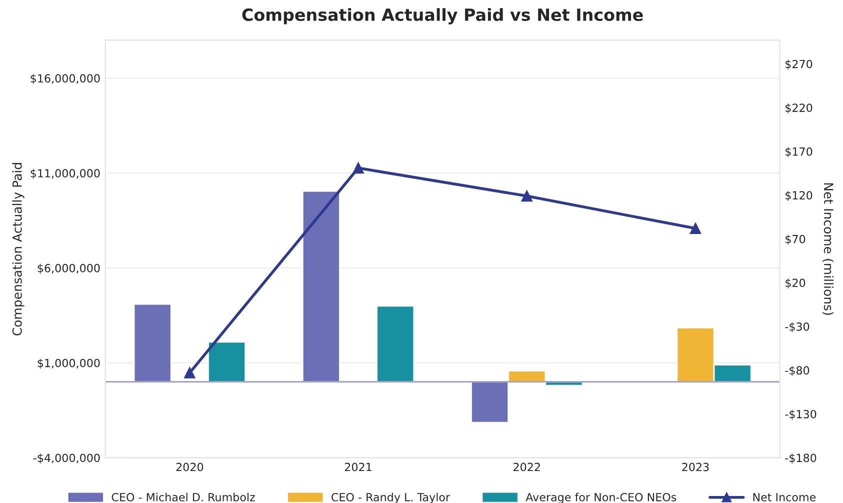 The width and height of the screenshot is (843, 503). I want to click on y2-tick-label: $220, so click(799, 108).